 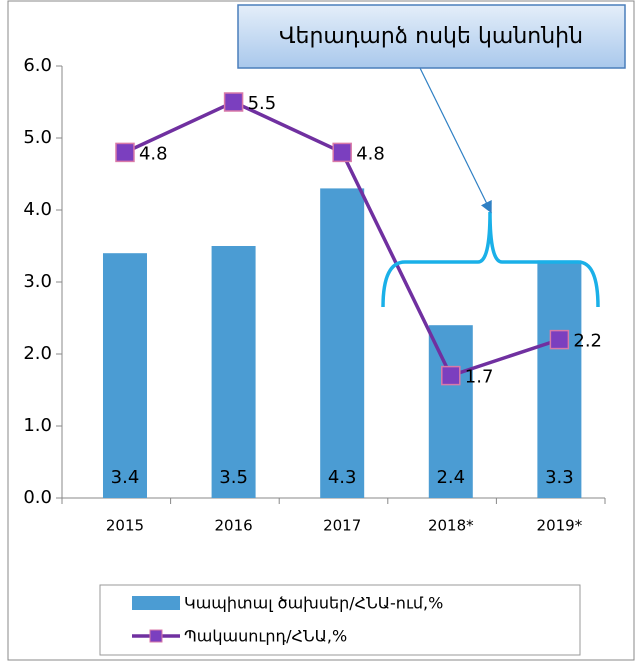 I want to click on line-label: 5.5, so click(x=262, y=103).